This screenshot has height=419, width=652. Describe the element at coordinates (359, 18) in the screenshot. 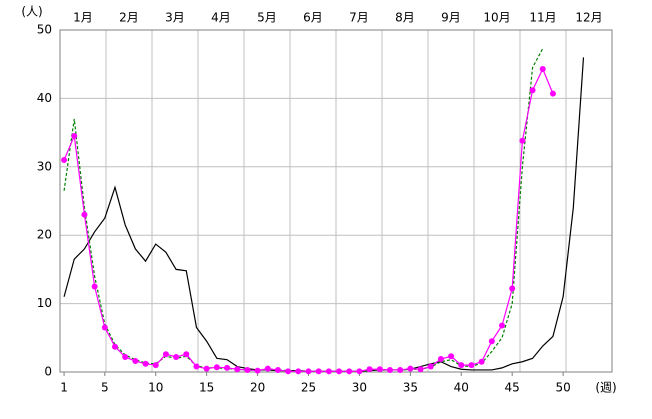

I see `month-label: 7月` at that location.